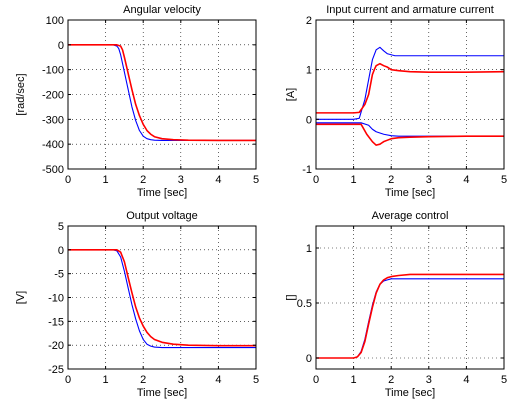  Describe the element at coordinates (56, 322) in the screenshot. I see `y-tick-label: -15` at that location.